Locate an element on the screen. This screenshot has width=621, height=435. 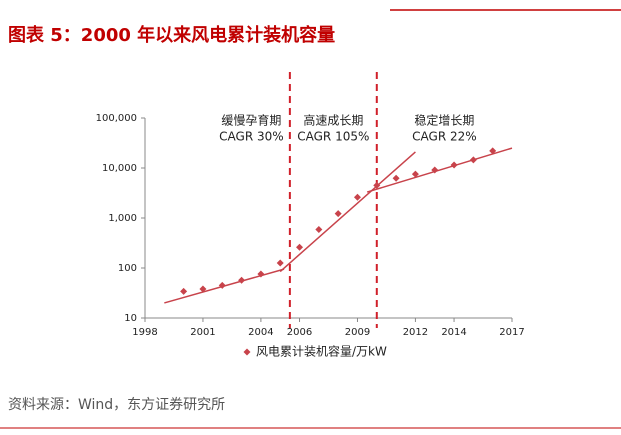
y-tick-label: 10 is located at coordinates (130, 318).